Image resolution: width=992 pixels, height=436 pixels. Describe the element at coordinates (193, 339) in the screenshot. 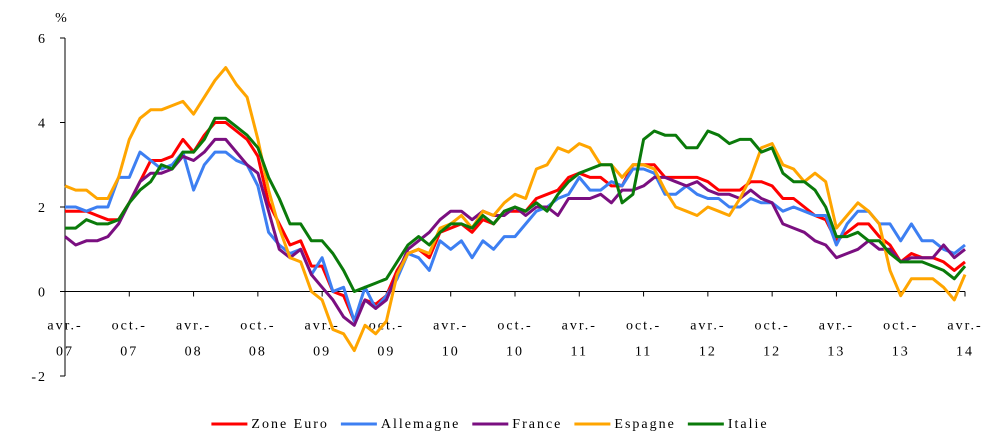

I see `x-tick-label: avr.-08` at that location.